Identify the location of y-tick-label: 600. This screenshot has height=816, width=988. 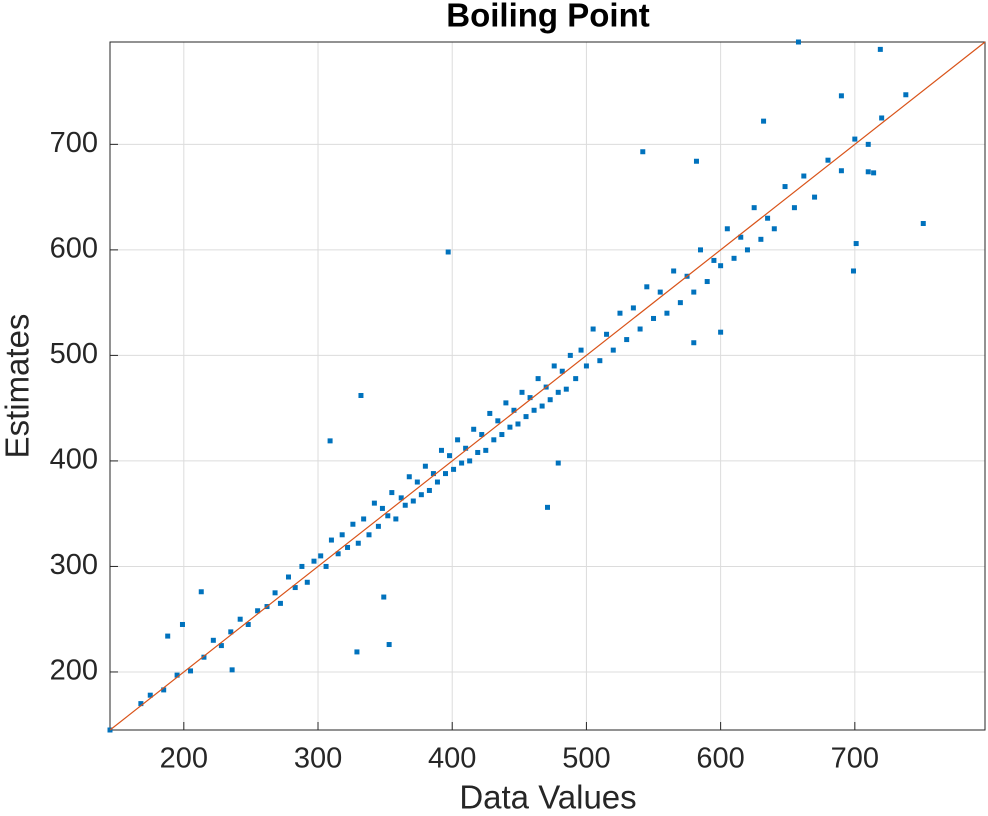
(74, 249).